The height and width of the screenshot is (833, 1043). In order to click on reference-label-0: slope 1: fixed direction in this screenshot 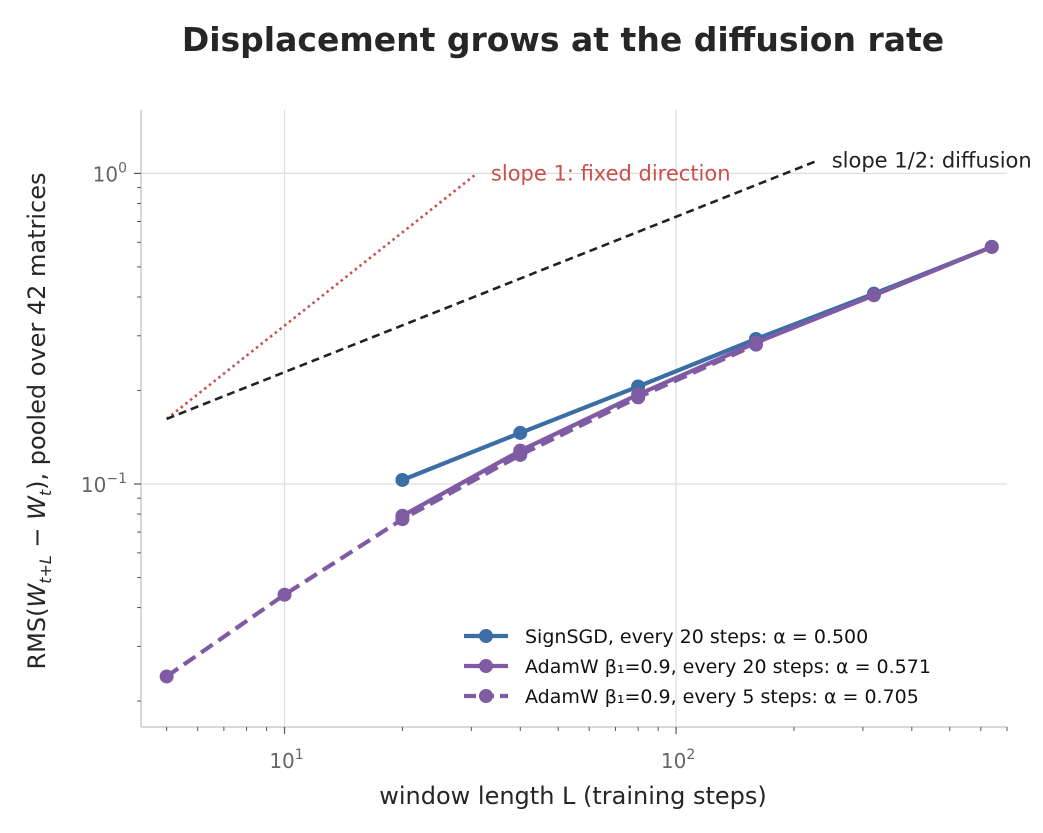, I will do `click(611, 173)`.